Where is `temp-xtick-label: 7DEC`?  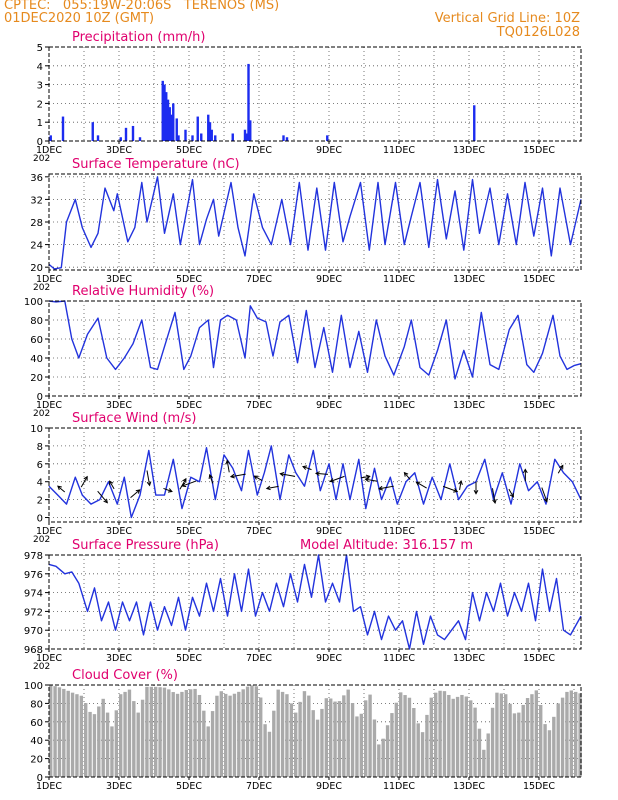
temp-xtick-label: 7DEC is located at coordinates (259, 279).